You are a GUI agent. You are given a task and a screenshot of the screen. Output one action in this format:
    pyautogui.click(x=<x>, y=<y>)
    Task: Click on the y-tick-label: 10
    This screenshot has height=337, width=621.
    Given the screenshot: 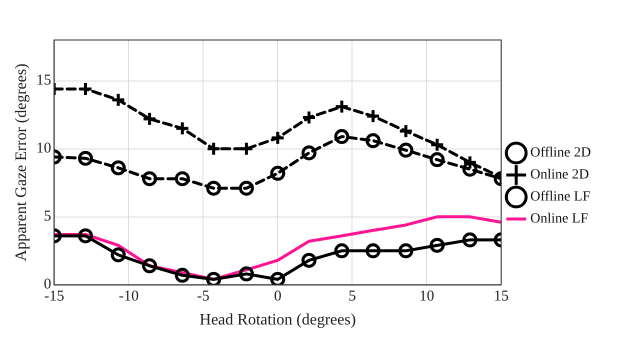 What is the action you would take?
    pyautogui.click(x=44, y=148)
    